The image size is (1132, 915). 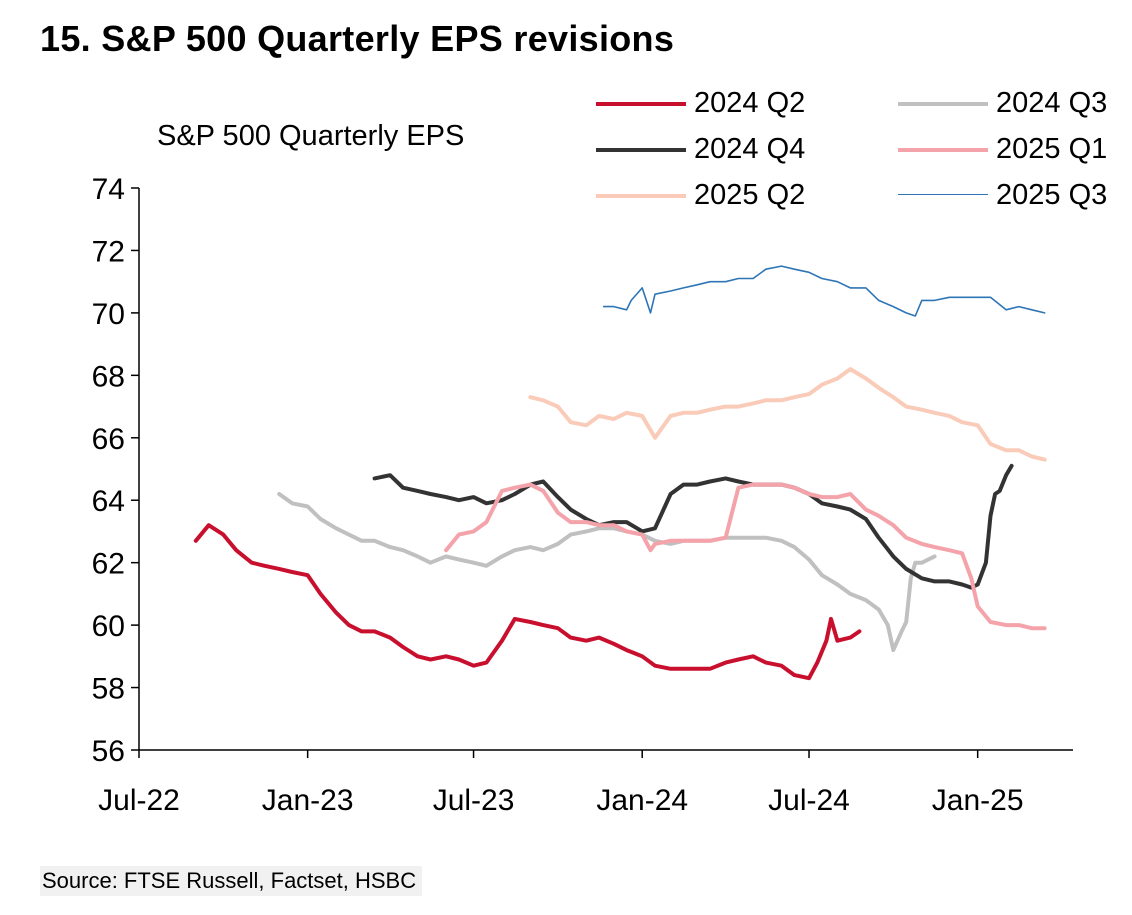 What do you see at coordinates (641, 104) in the screenshot?
I see `legend-swatch-2024-q2` at bounding box center [641, 104].